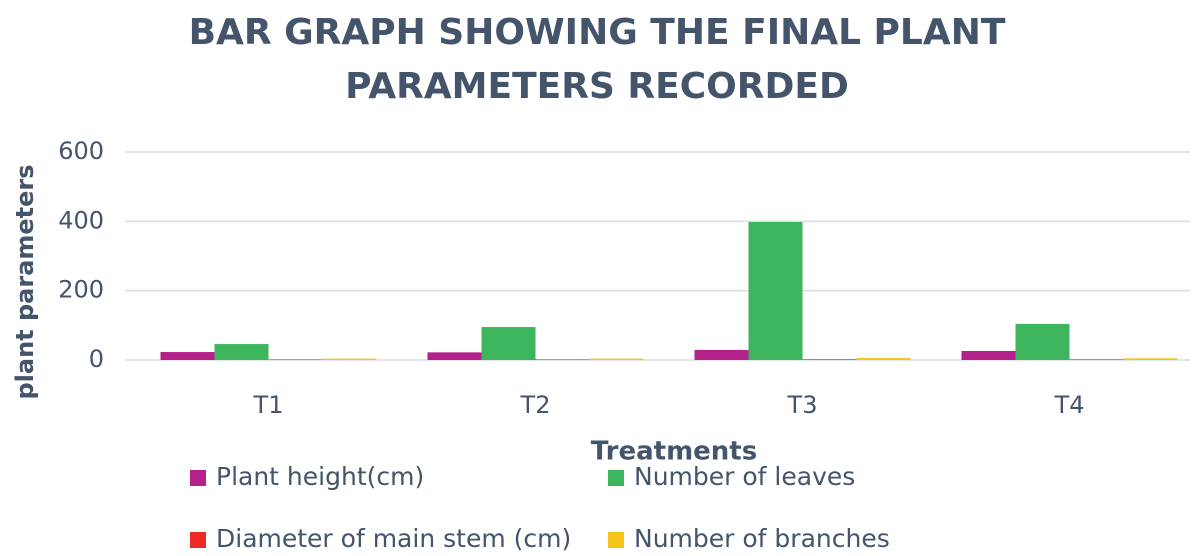 Image resolution: width=1194 pixels, height=556 pixels. Describe the element at coordinates (81, 220) in the screenshot. I see `y-tick-label: 400` at that location.